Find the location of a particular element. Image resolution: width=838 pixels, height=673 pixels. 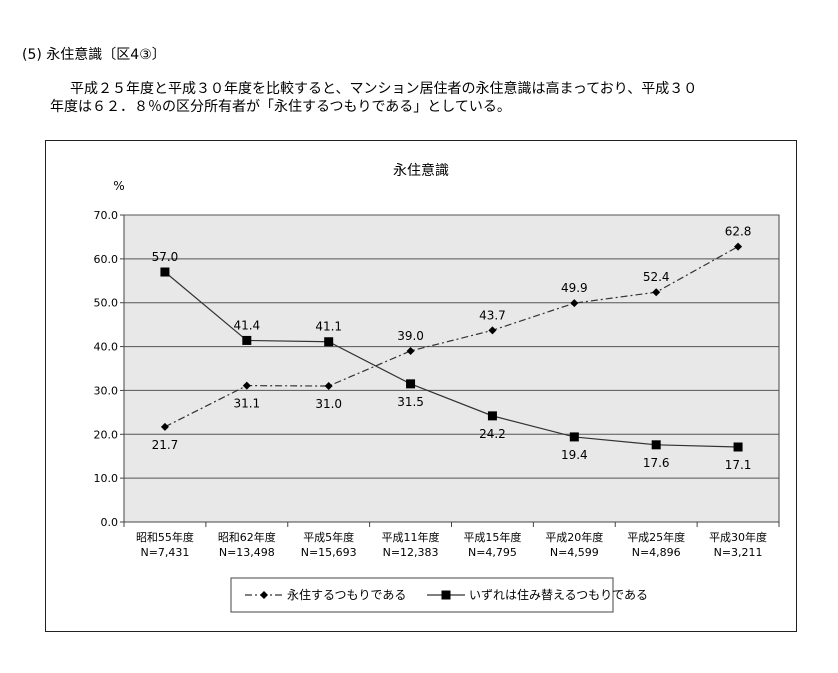

chart-title: 永住意識 is located at coordinates (421, 170).